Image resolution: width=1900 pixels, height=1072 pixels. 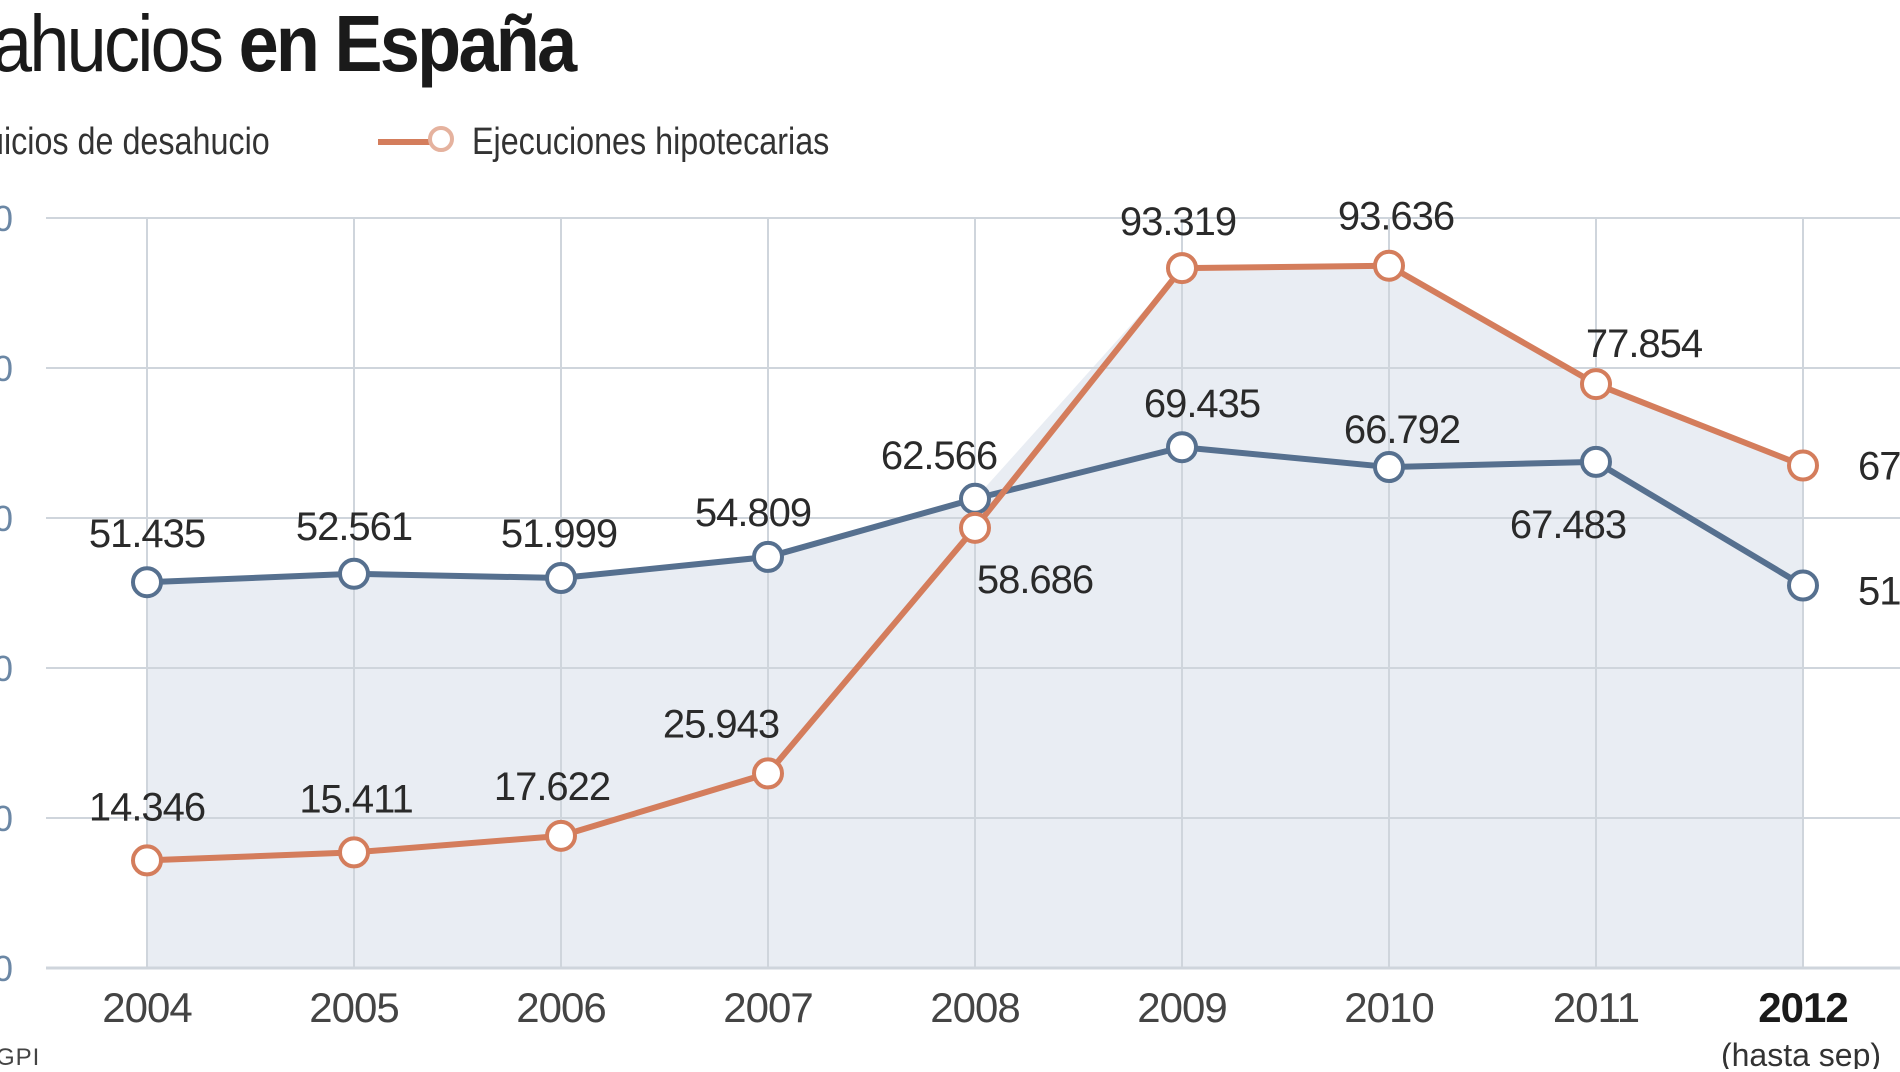 I want to click on x-tick-label: 2004, so click(x=147, y=1007).